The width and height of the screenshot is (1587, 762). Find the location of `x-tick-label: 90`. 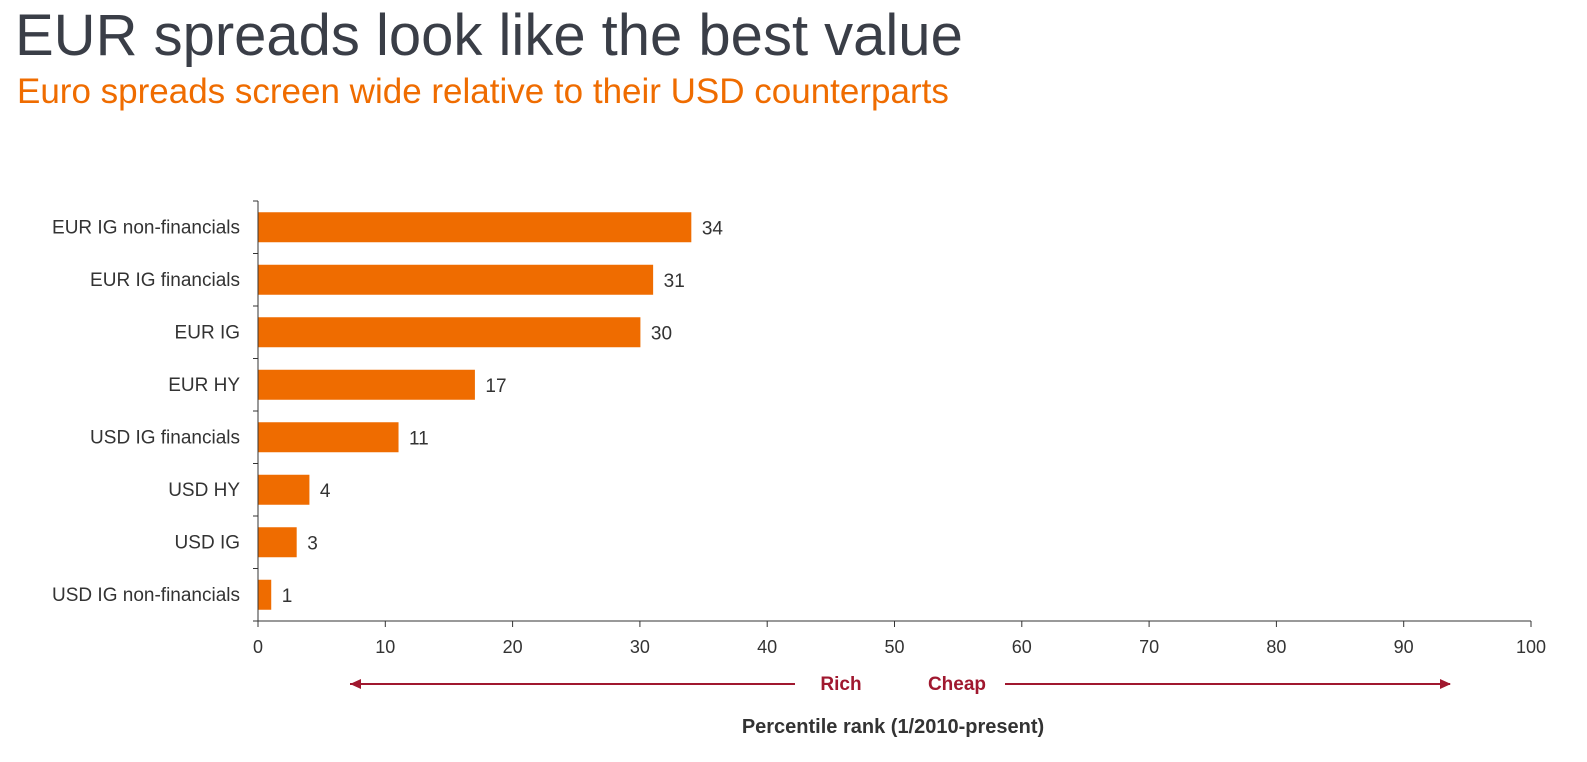

x-tick-label: 90 is located at coordinates (1404, 647).